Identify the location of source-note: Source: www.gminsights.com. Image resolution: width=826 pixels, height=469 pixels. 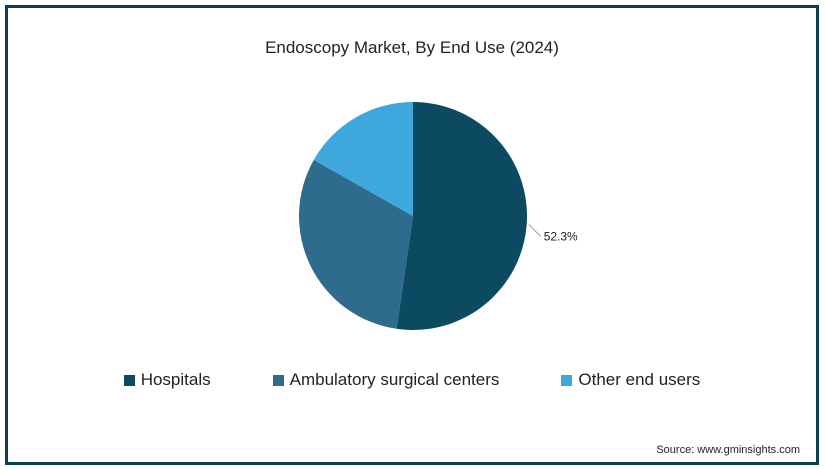
(728, 450).